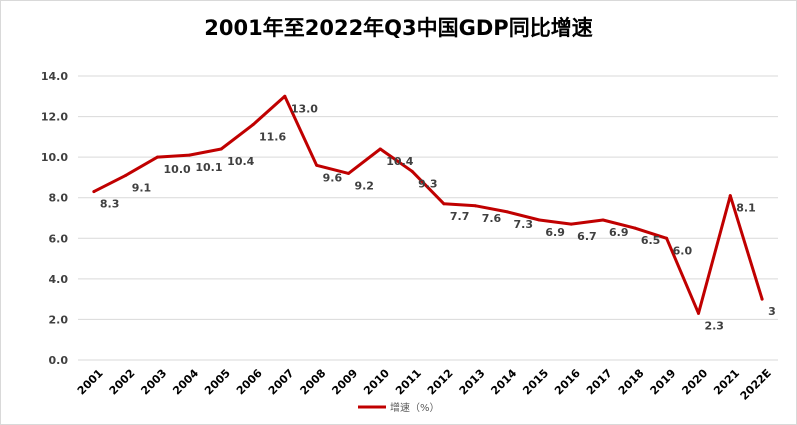  Describe the element at coordinates (746, 208) in the screenshot. I see `data-label: 8.1` at that location.